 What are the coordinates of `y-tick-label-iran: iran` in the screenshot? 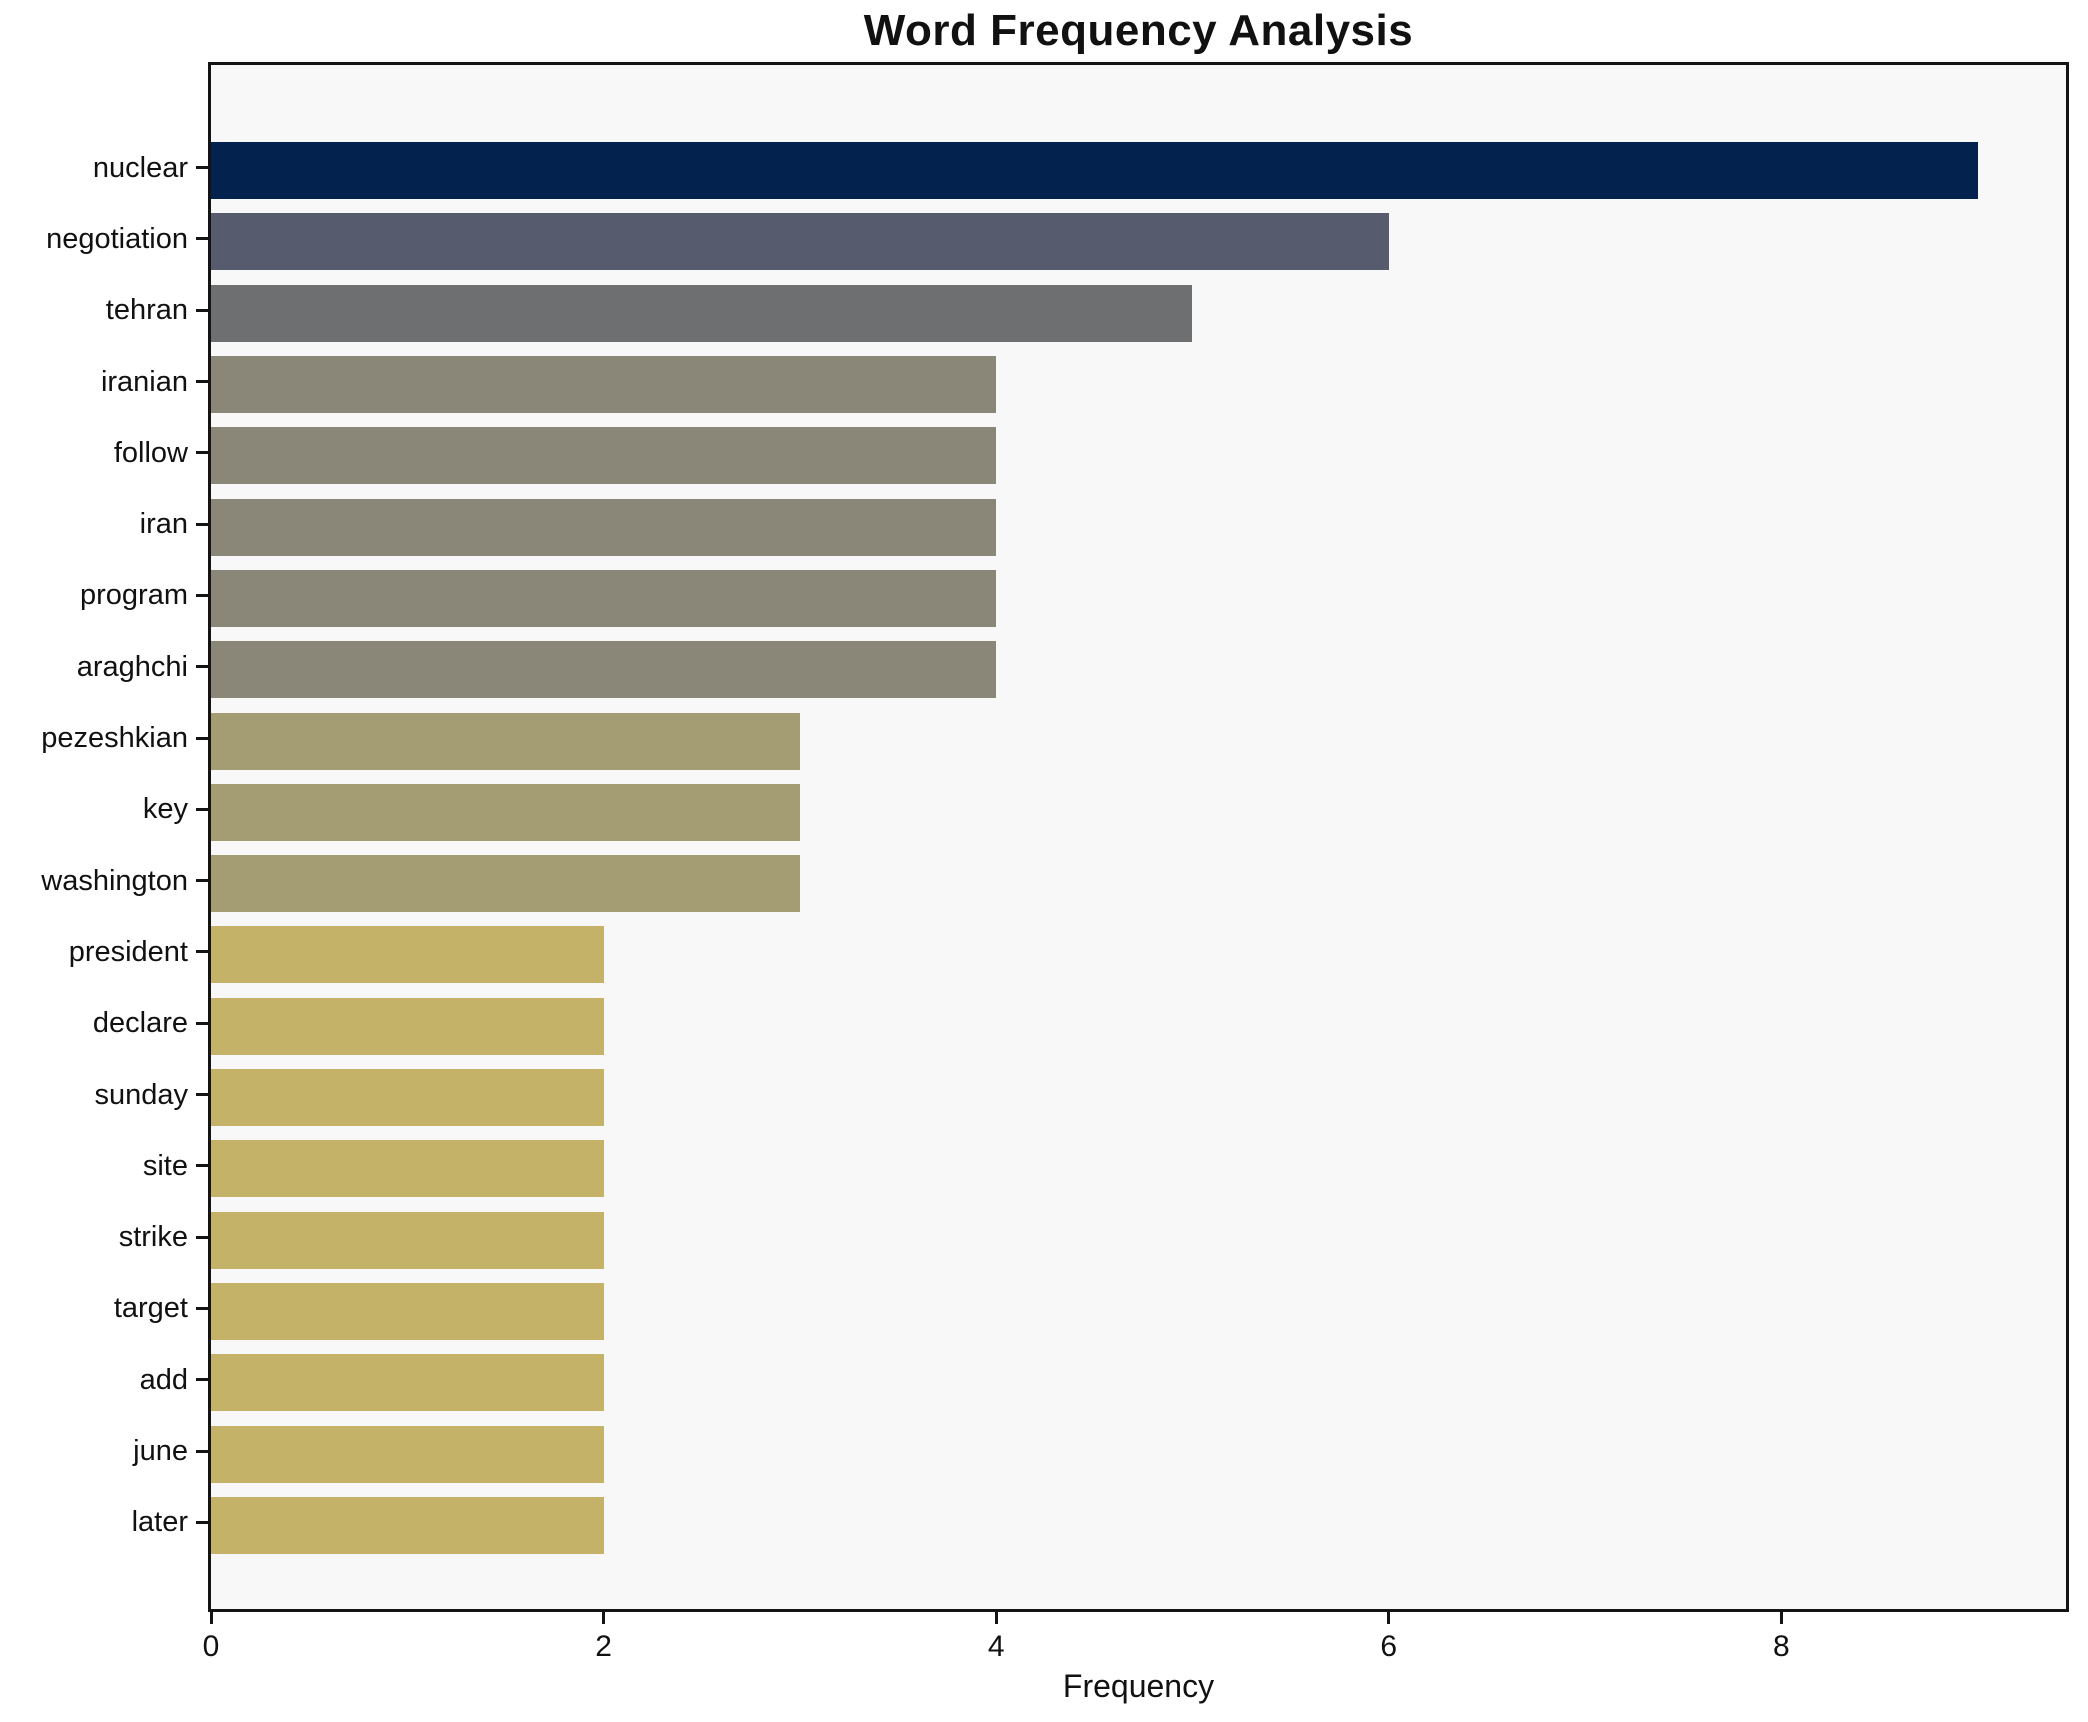 It's located at (163, 524).